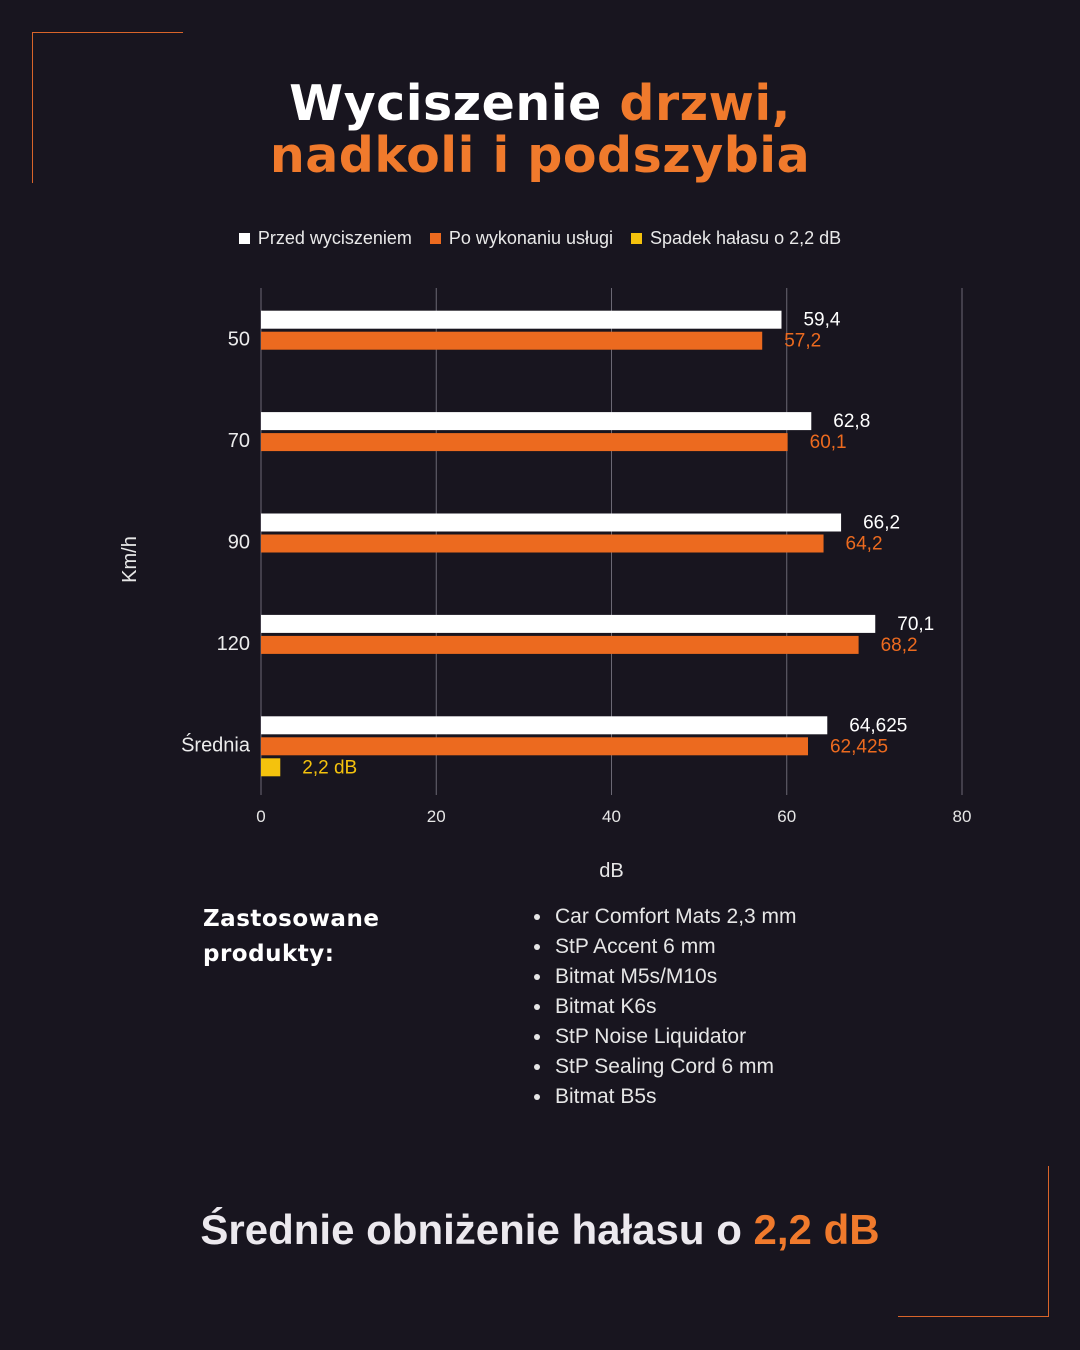 Image resolution: width=1080 pixels, height=1350 pixels. Describe the element at coordinates (540, 155) in the screenshot. I see `title-orange-part-2: nadkoli i podszybia` at that location.